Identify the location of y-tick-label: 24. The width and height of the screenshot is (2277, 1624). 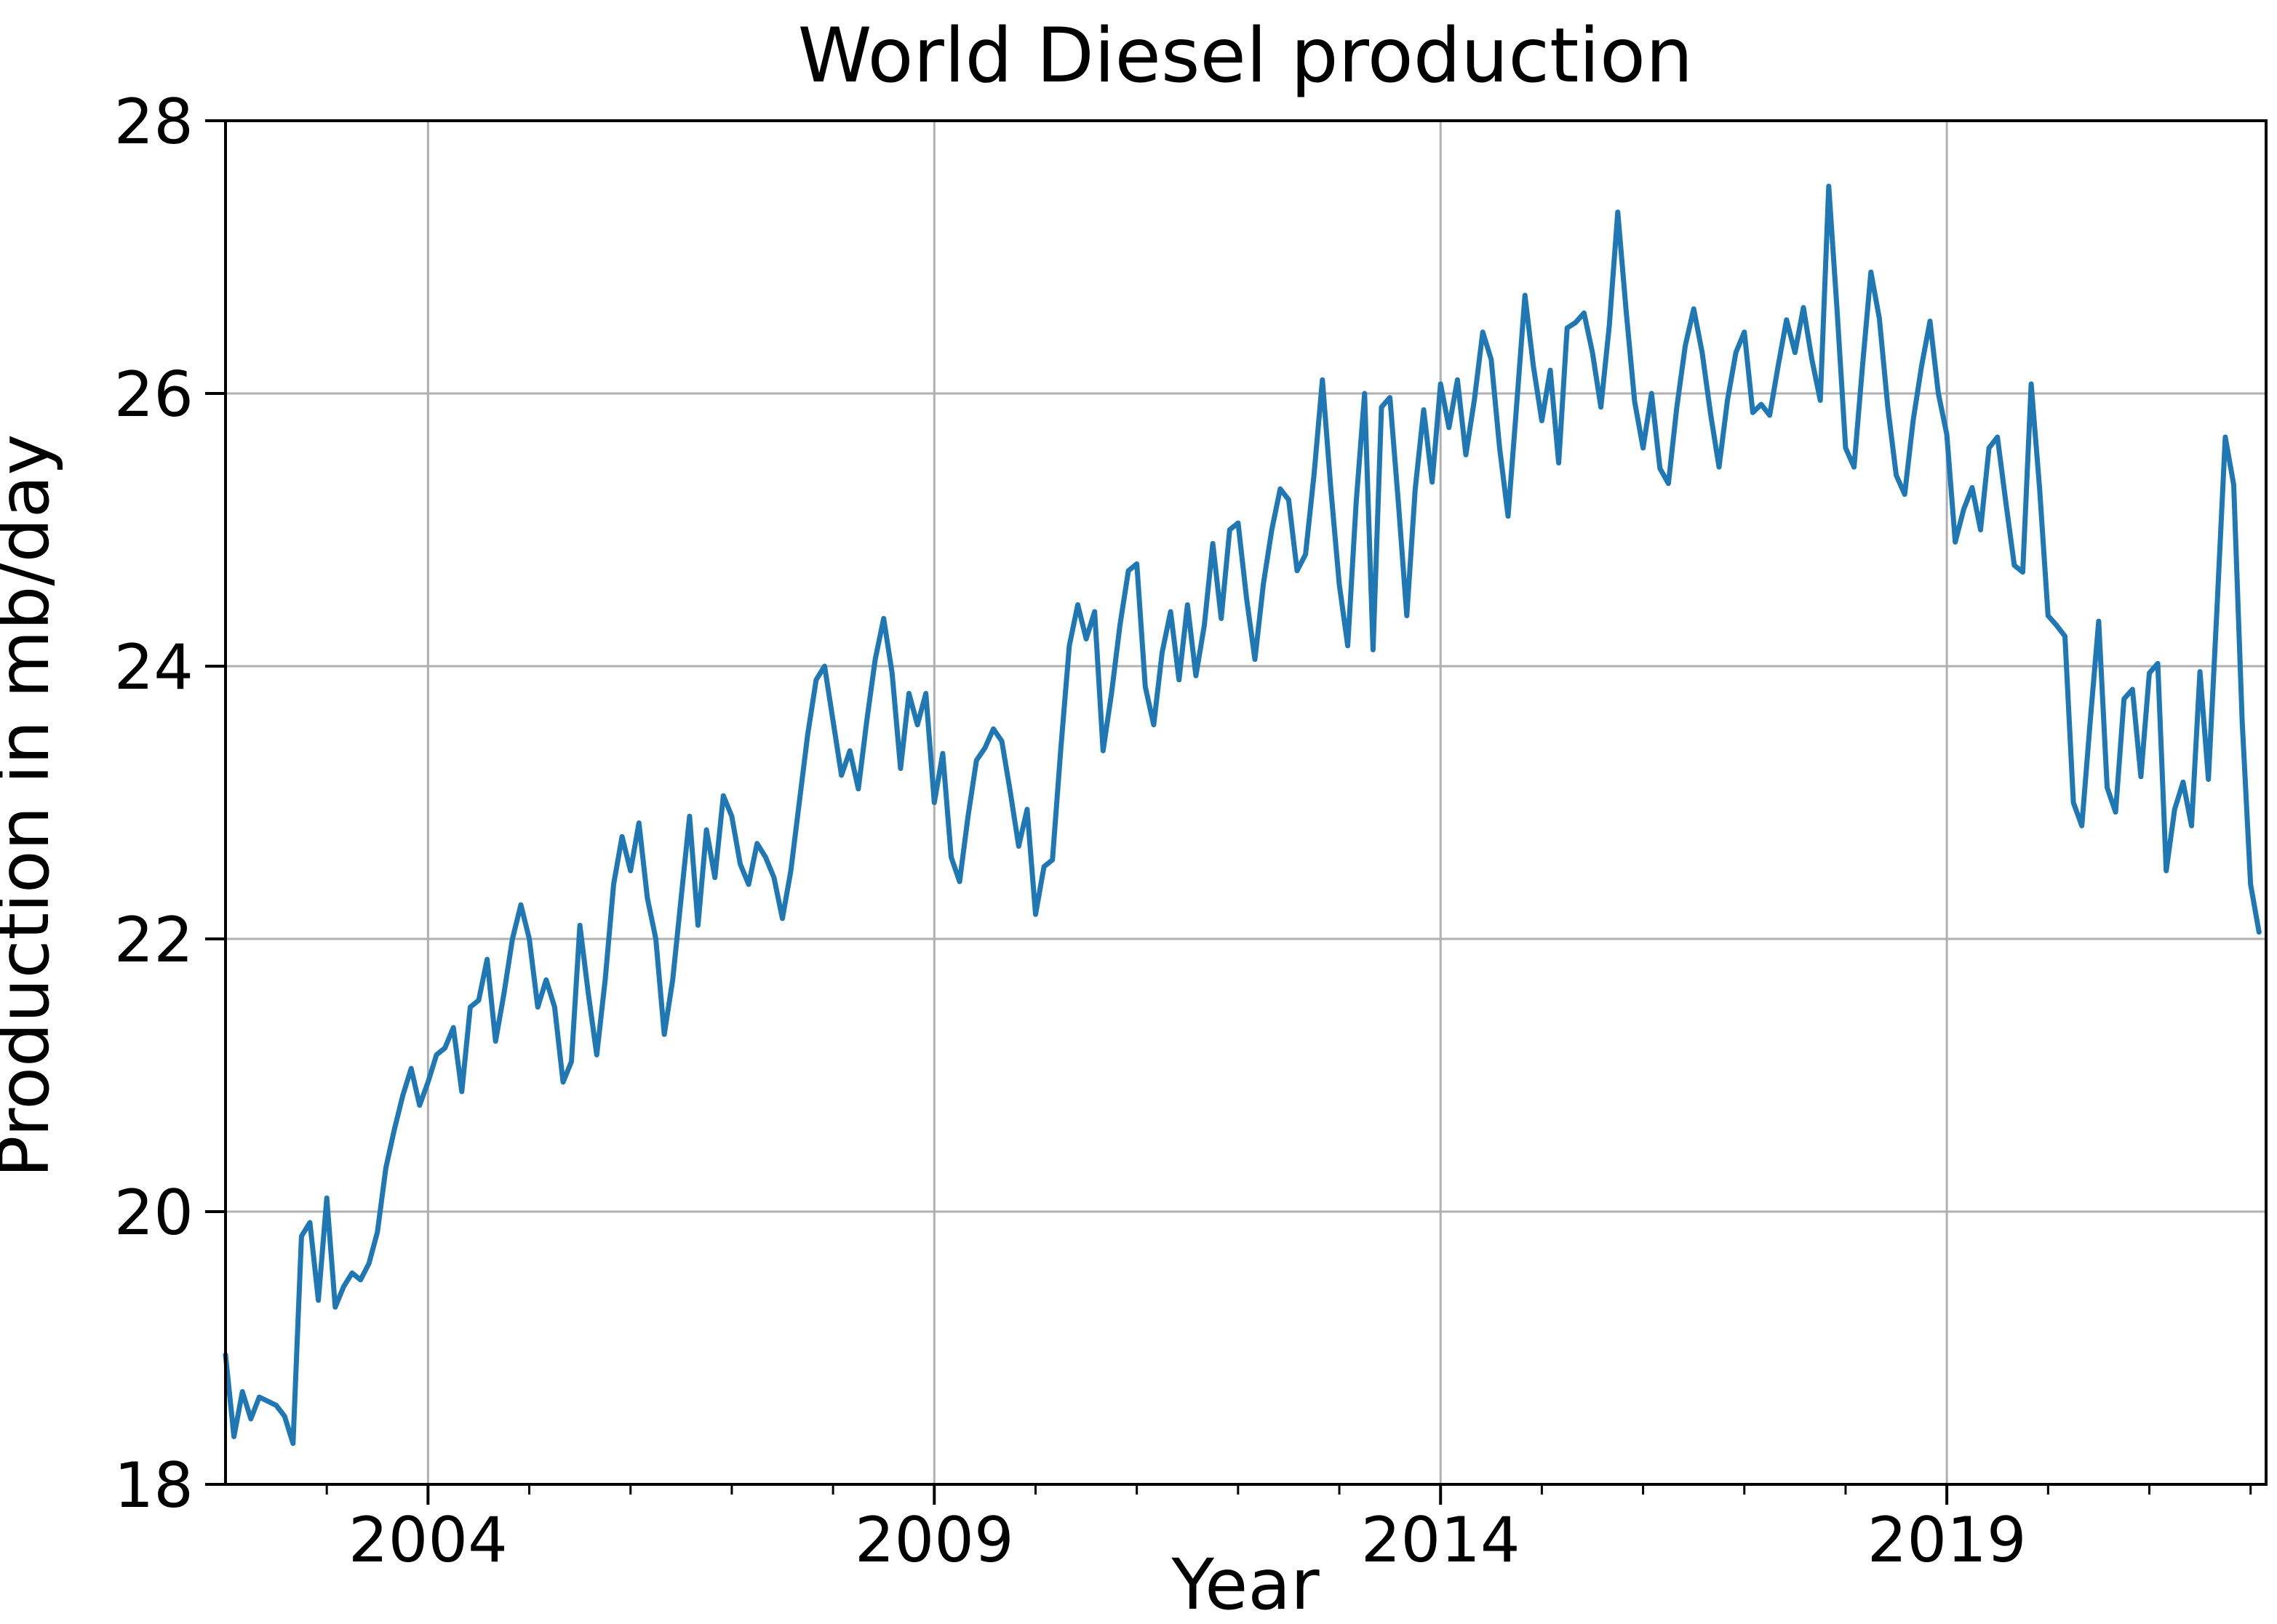
(154, 667).